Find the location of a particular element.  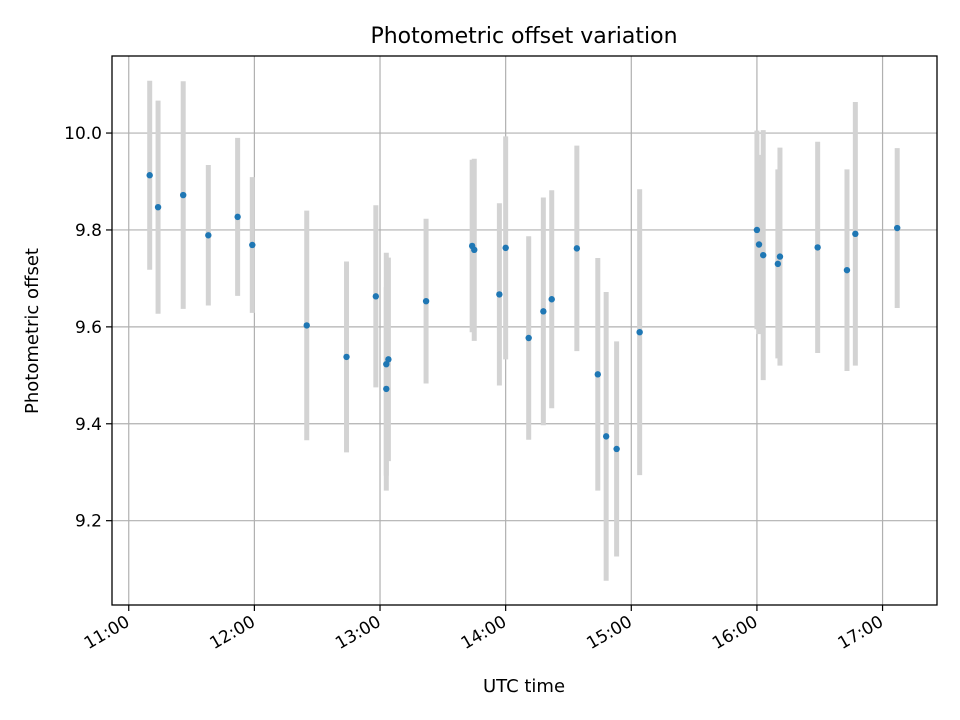

x-axis-label: UTC time is located at coordinates (524, 686).